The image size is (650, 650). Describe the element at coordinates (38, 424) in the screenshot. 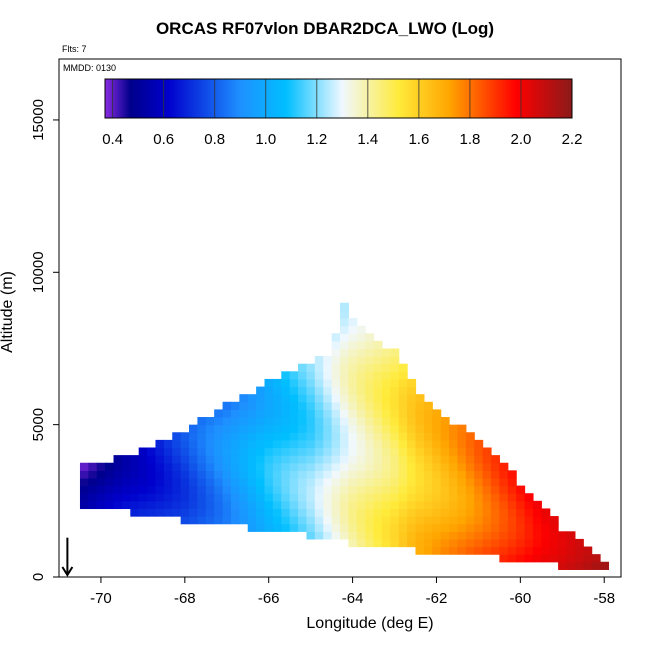

I see `y-tick-label: 5000` at that location.